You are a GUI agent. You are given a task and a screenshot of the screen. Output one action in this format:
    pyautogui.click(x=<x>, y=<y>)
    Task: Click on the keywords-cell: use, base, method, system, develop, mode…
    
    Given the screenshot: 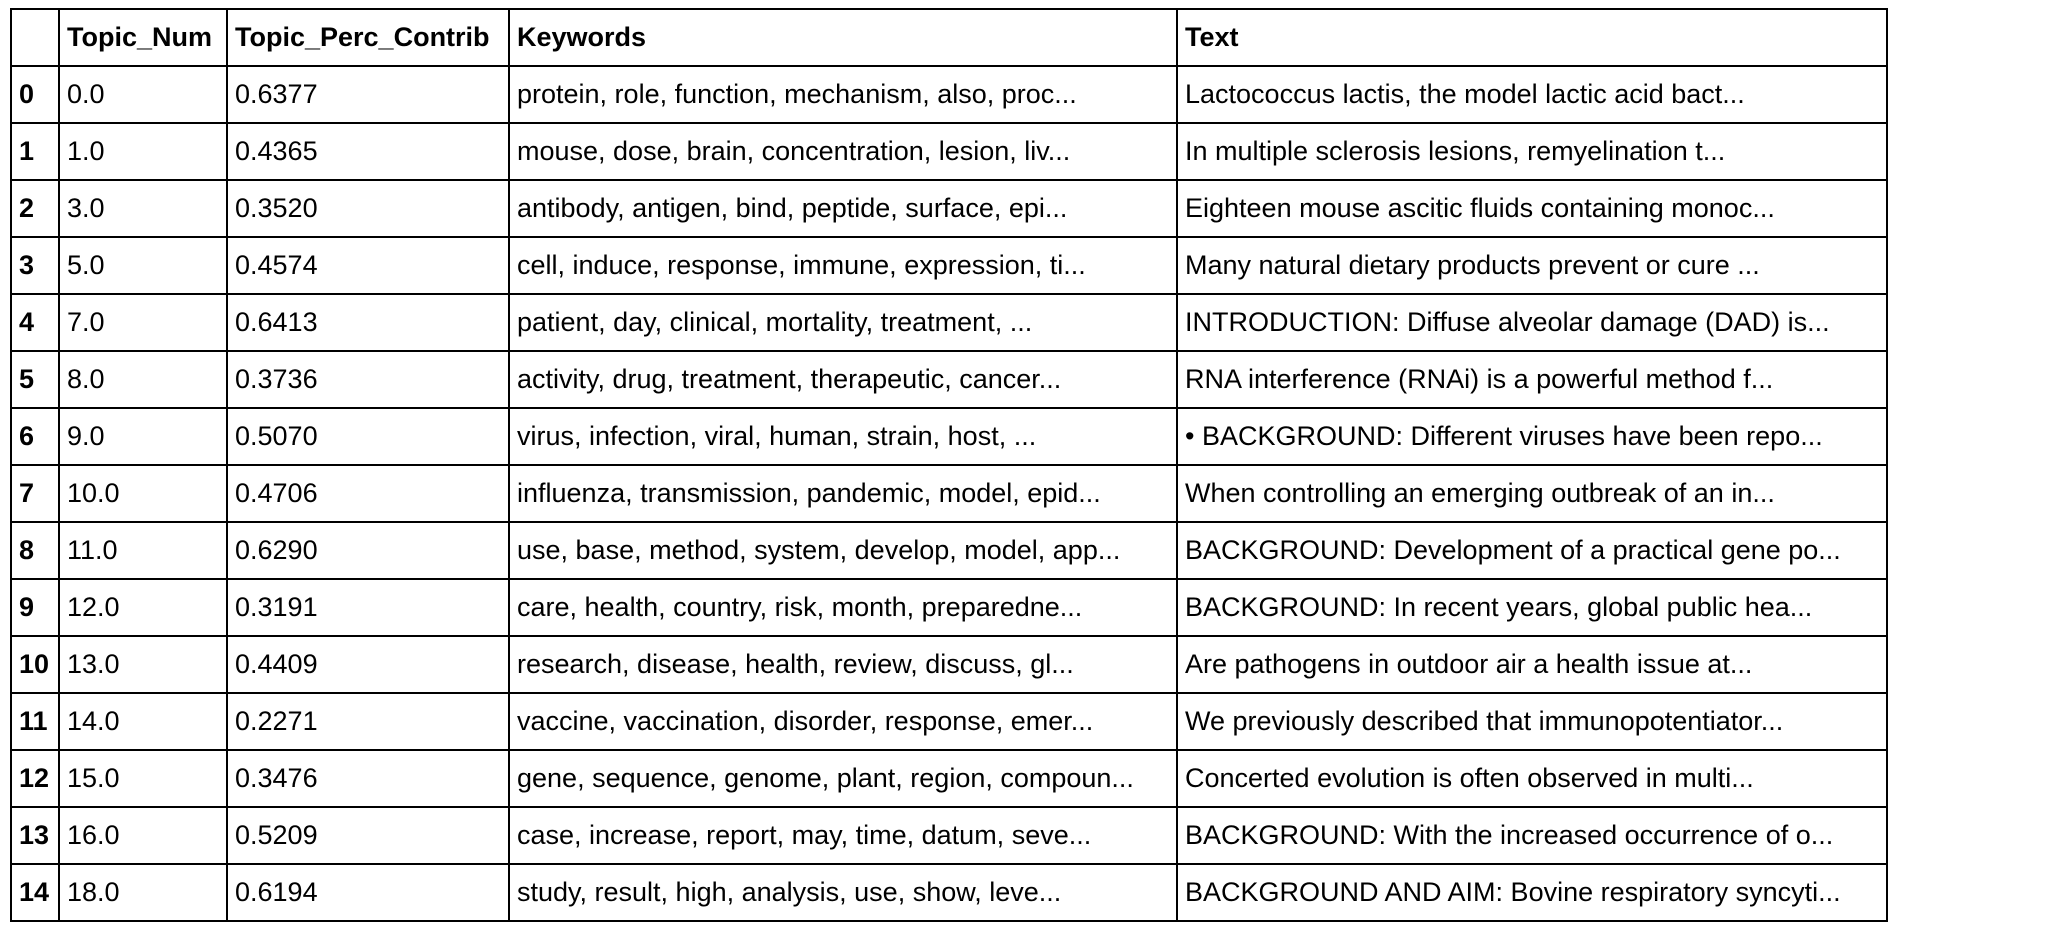 What is the action you would take?
    pyautogui.click(x=843, y=550)
    